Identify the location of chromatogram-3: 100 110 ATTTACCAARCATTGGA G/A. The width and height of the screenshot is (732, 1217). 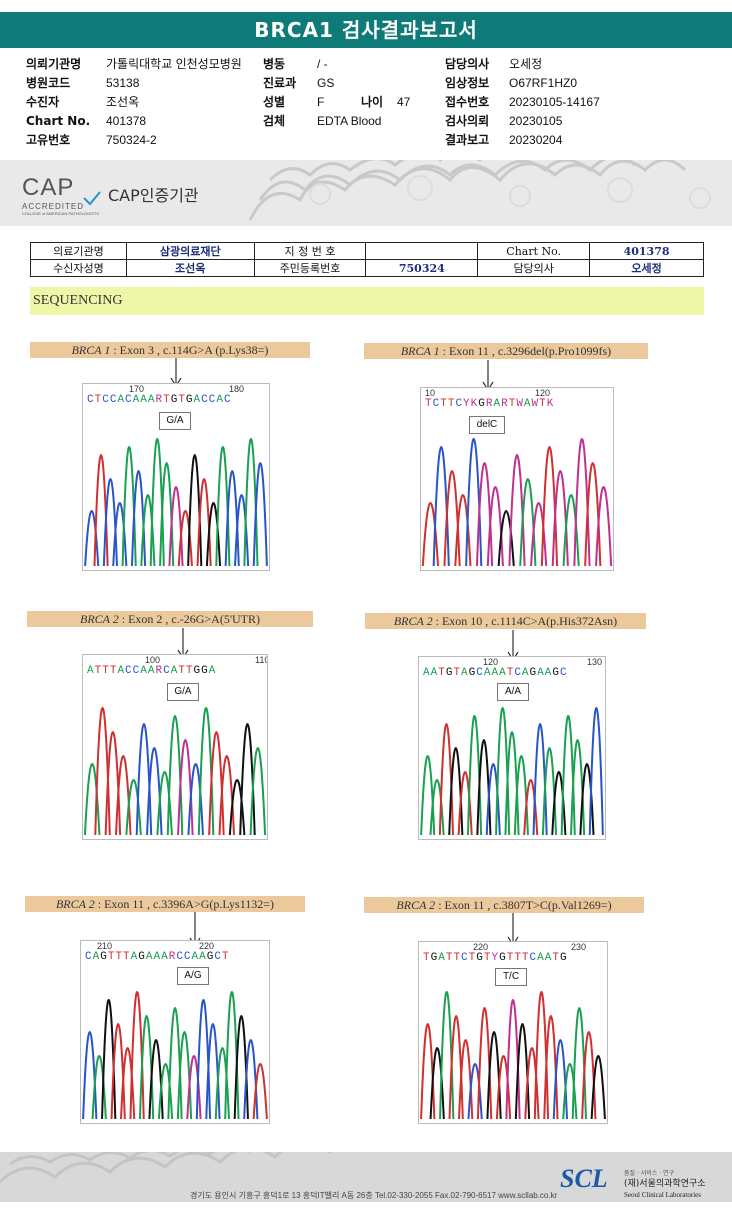
(175, 747).